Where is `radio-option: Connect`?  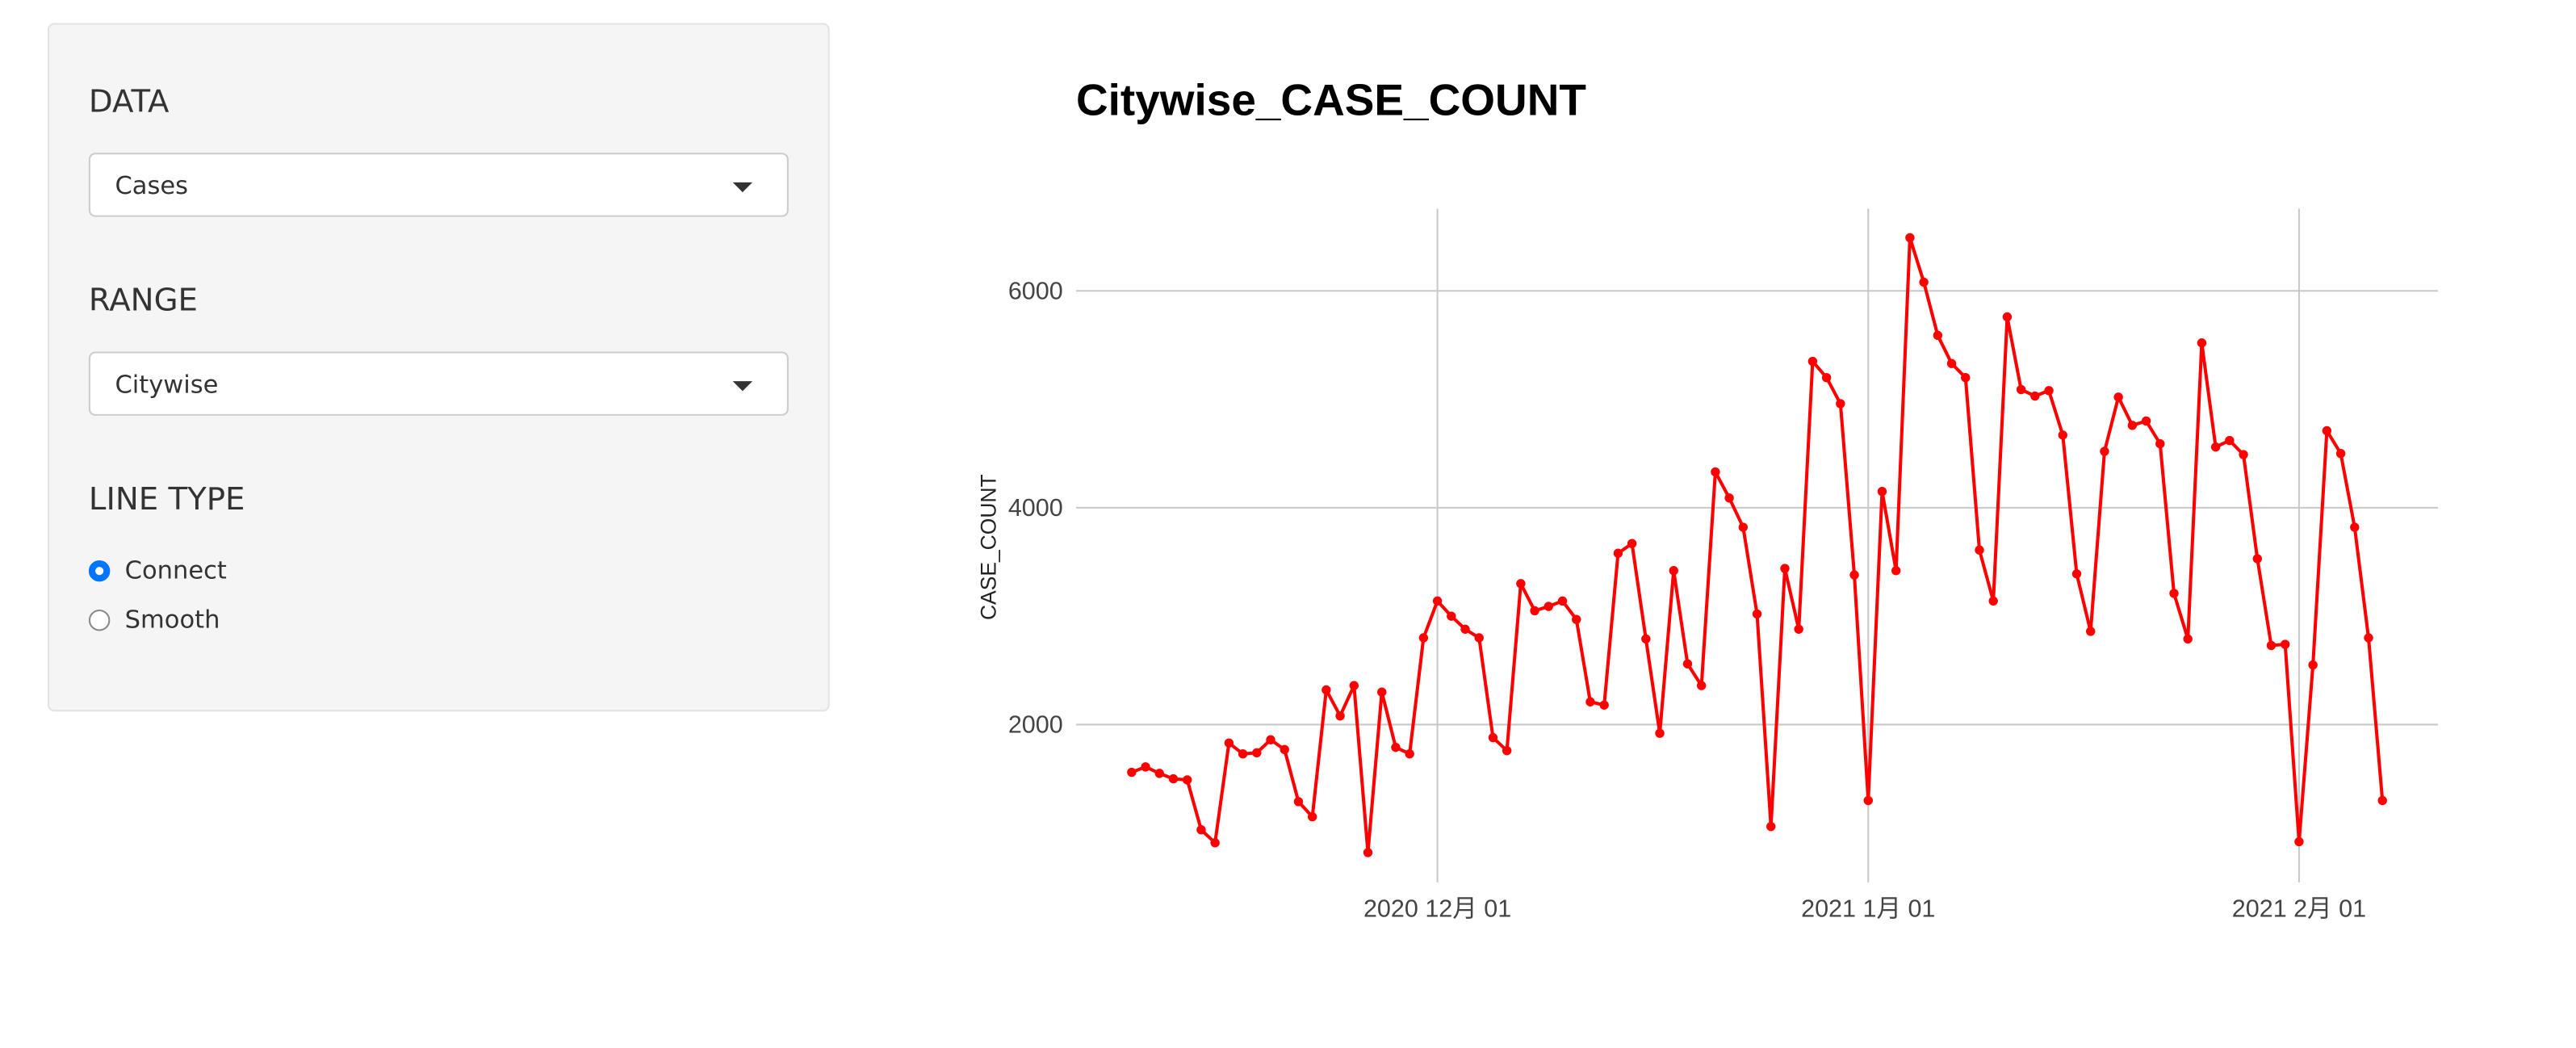
radio-option: Connect is located at coordinates (157, 570).